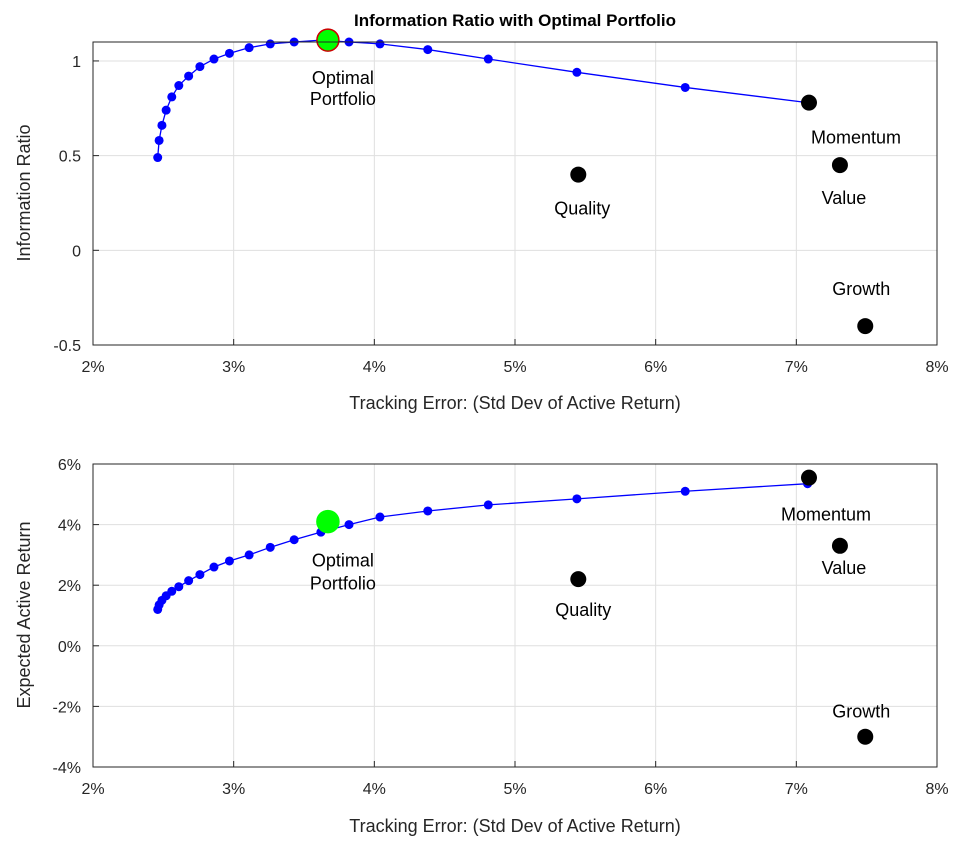  I want to click on y-tick-label: 0, so click(76, 251).